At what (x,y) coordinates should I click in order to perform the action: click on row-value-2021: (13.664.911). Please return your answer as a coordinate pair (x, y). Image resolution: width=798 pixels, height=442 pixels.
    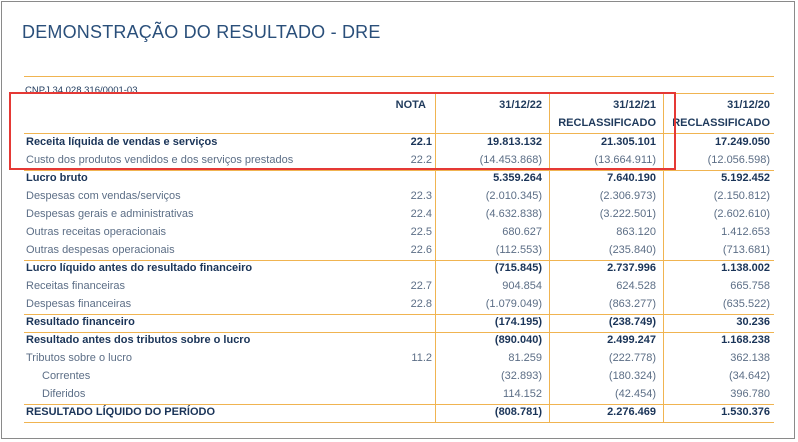
    Looking at the image, I should click on (625, 160).